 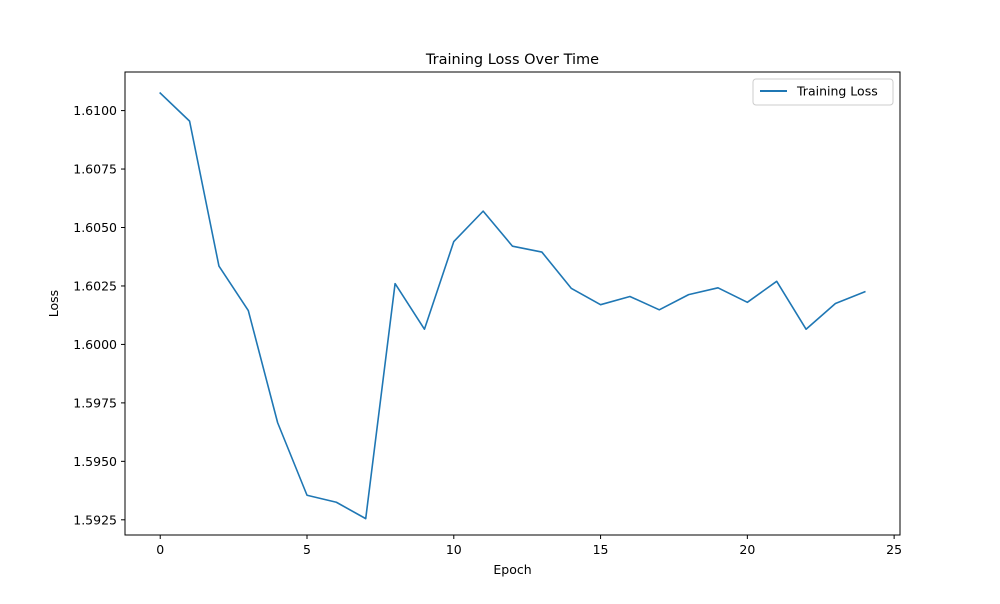 I want to click on x-tick-label: 10, so click(x=454, y=549).